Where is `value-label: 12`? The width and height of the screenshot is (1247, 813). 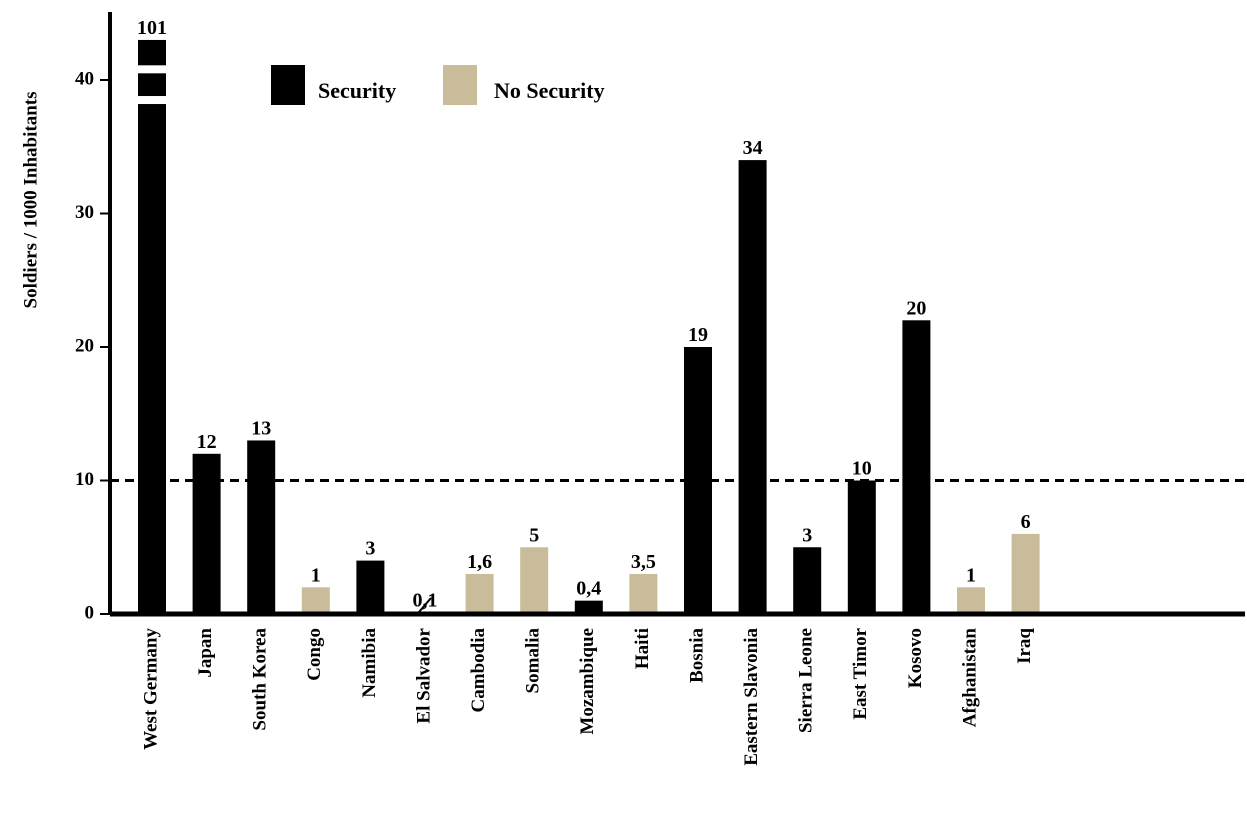
value-label: 12 is located at coordinates (207, 442).